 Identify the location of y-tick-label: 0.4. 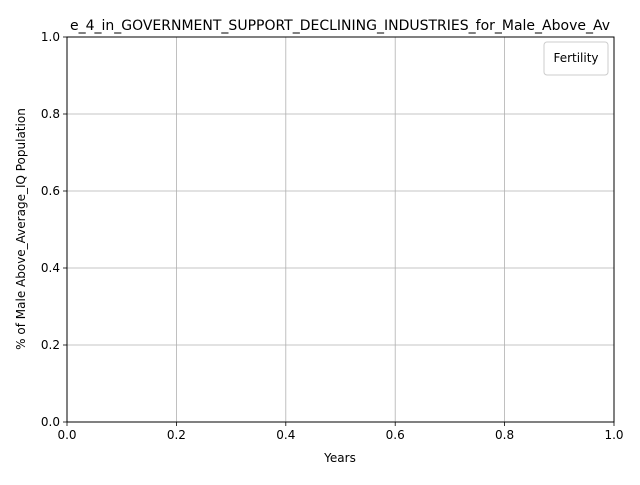
(50, 268).